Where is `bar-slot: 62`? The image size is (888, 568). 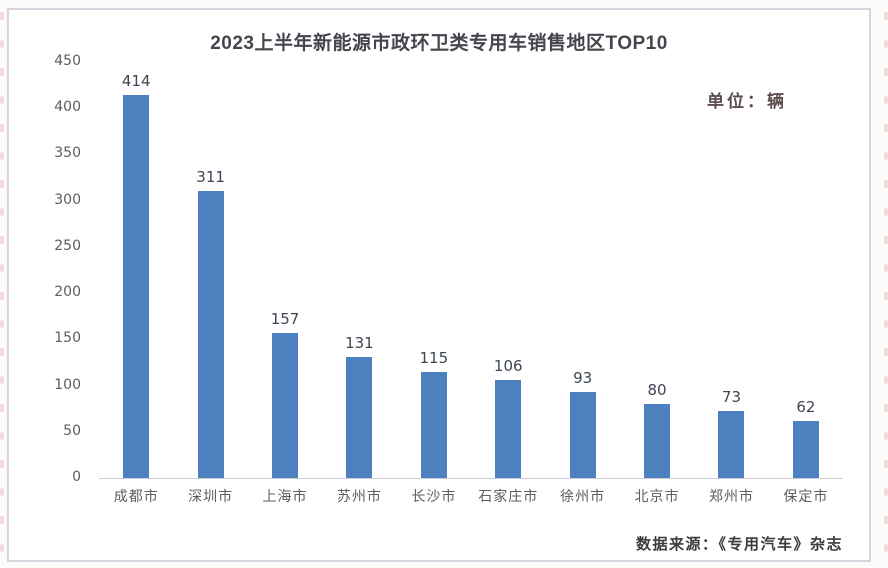
bar-slot: 62 is located at coordinates (806, 270).